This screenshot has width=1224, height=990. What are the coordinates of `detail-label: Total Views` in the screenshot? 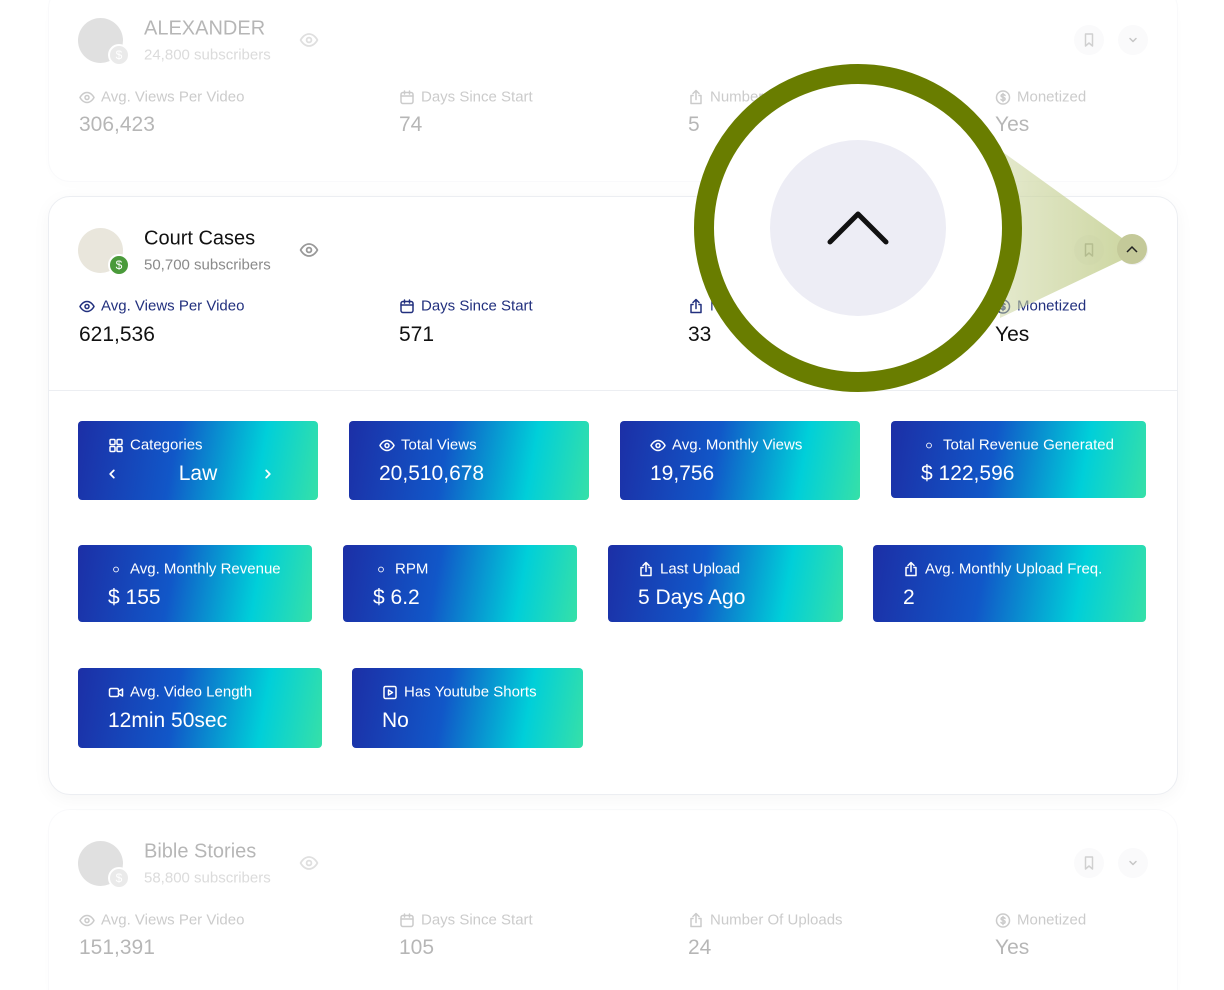 It's located at (428, 445).